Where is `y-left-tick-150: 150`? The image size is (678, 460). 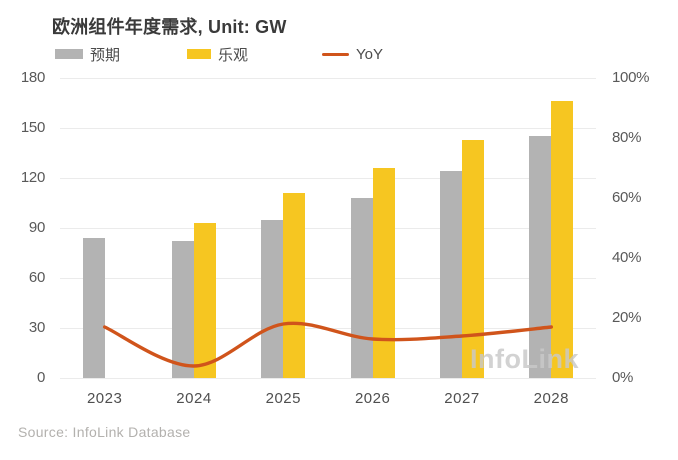 y-left-tick-150: 150 is located at coordinates (32, 127).